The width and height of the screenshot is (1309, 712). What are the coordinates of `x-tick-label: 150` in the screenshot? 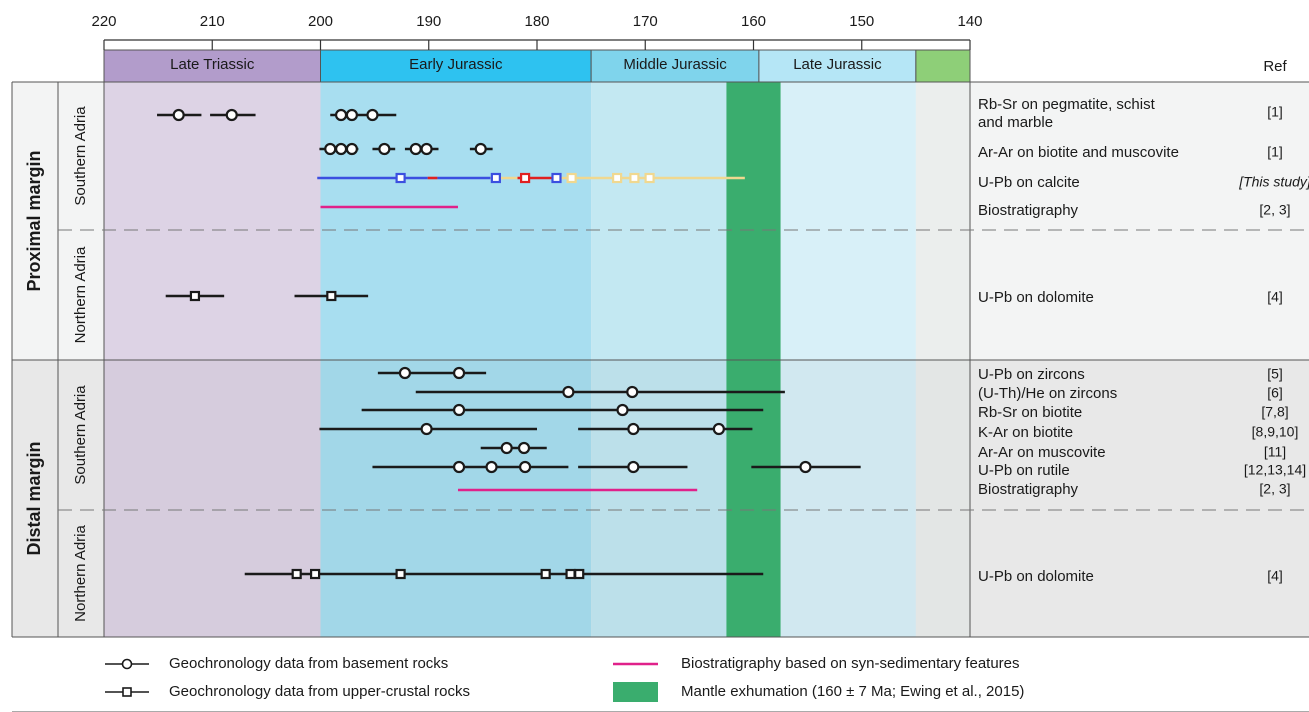 It's located at (861, 21).